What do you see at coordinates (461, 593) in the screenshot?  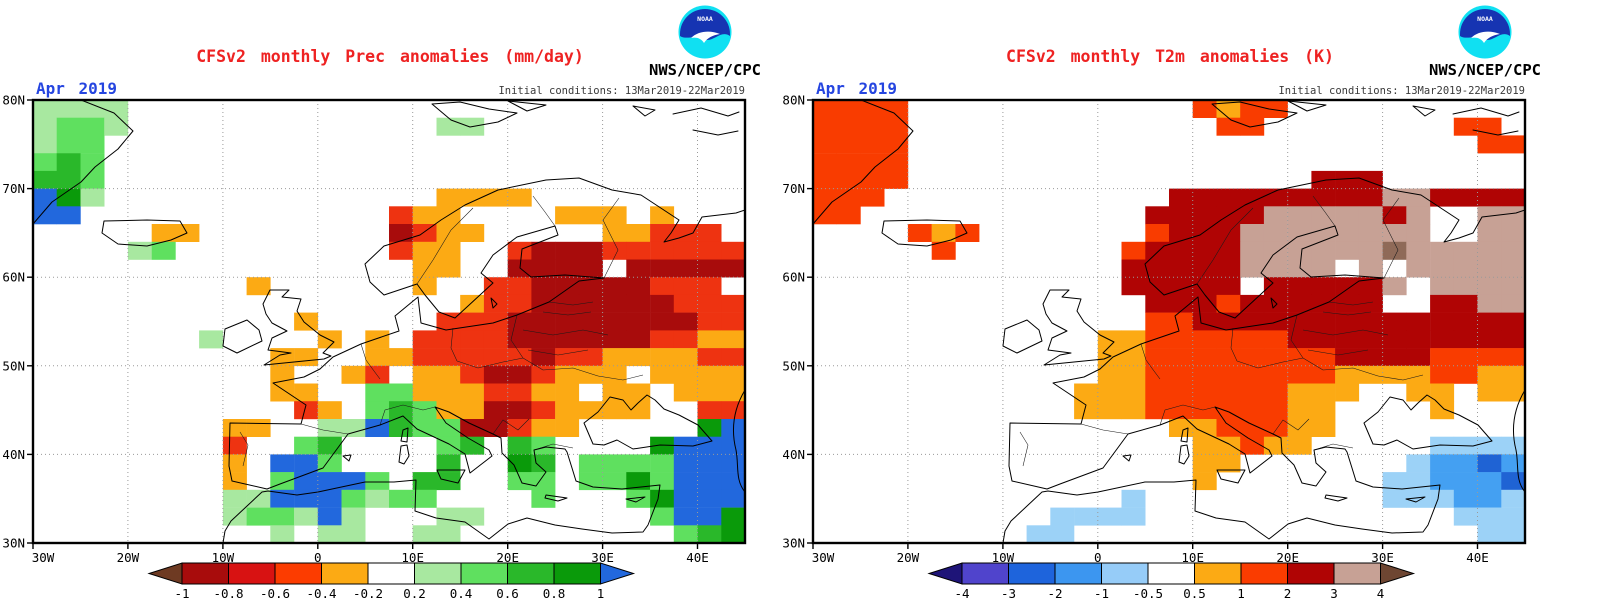 I see `colorbar-tick-label: 0.4` at bounding box center [461, 593].